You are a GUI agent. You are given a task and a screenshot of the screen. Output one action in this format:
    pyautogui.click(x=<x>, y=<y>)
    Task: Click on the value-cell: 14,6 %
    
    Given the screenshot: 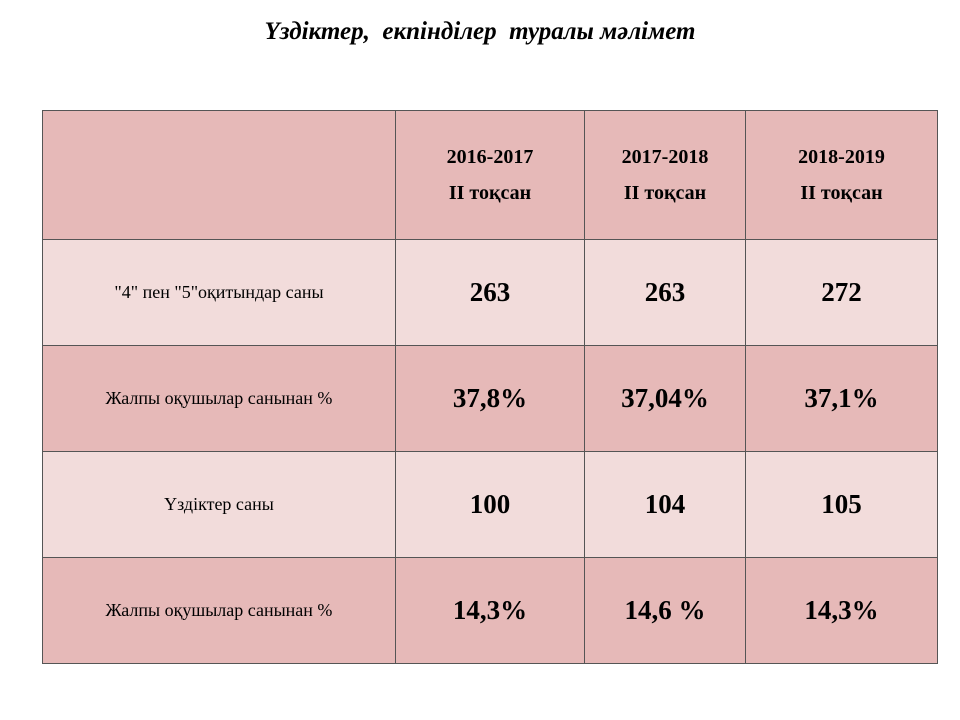 What is the action you would take?
    pyautogui.click(x=665, y=610)
    